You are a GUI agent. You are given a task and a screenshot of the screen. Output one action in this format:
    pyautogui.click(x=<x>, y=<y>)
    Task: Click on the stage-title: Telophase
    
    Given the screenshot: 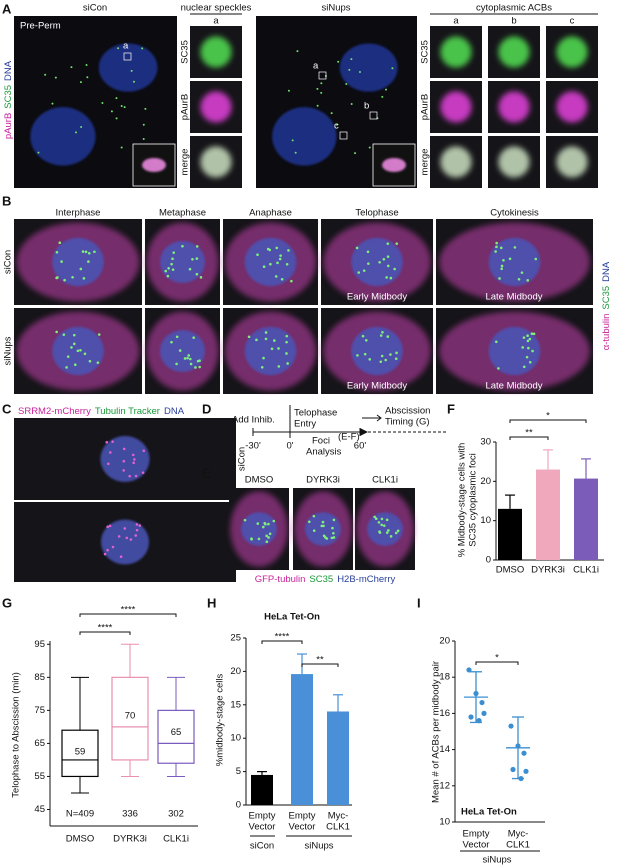 What is the action you would take?
    pyautogui.click(x=376, y=213)
    